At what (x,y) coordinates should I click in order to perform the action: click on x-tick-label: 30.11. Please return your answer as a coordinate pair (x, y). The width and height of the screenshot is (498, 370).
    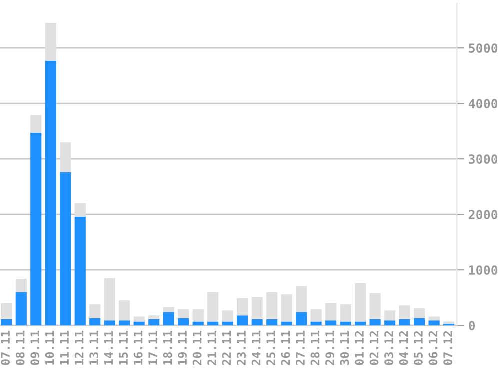
    Looking at the image, I should click on (345, 348).